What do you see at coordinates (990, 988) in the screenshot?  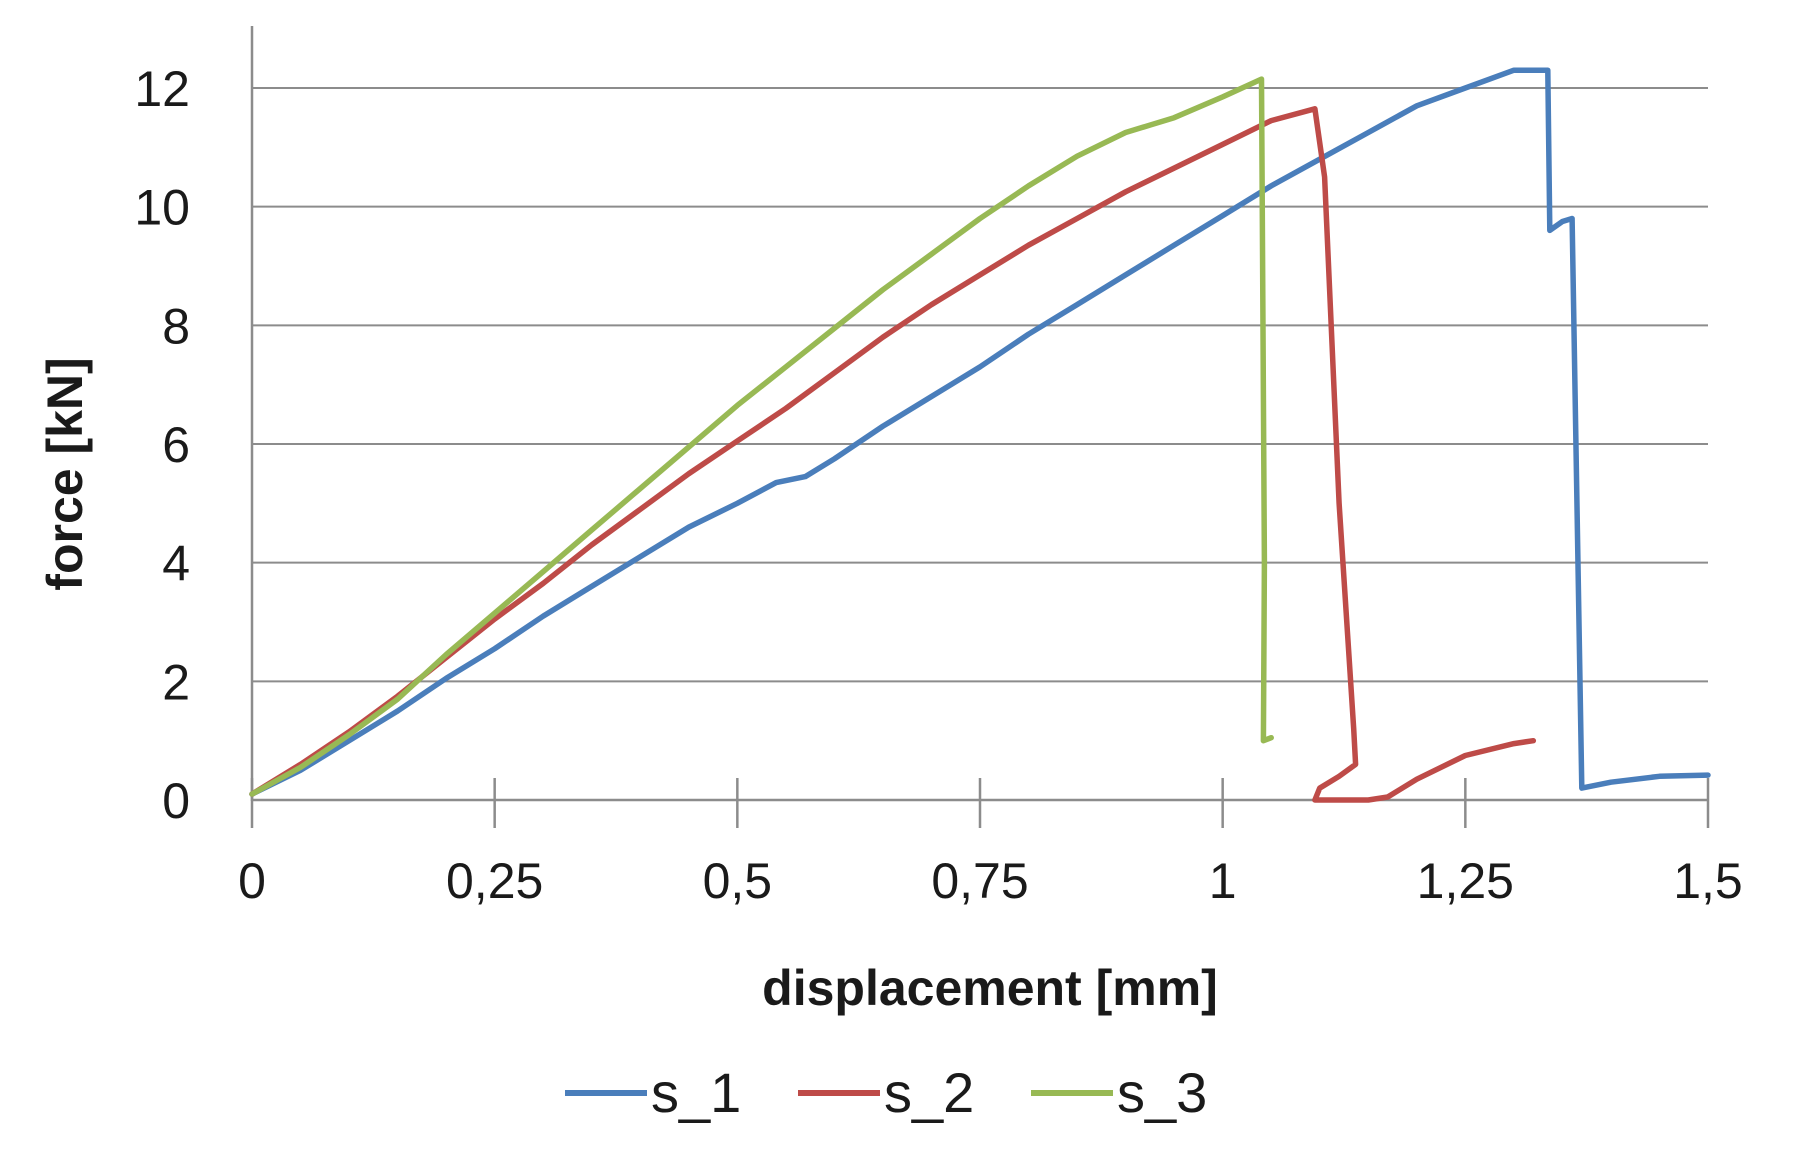 I see `x-axis-title: displacement [mm]` at bounding box center [990, 988].